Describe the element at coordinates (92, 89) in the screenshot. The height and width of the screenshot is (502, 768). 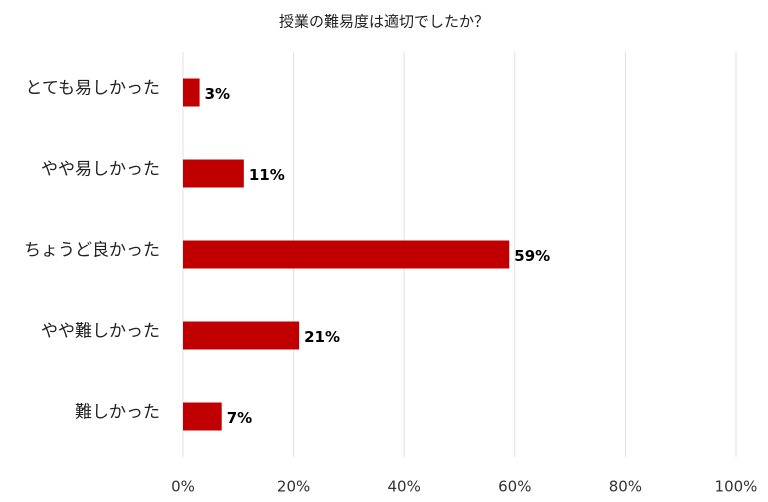
I see `y-tick-label: とても易しかった` at that location.